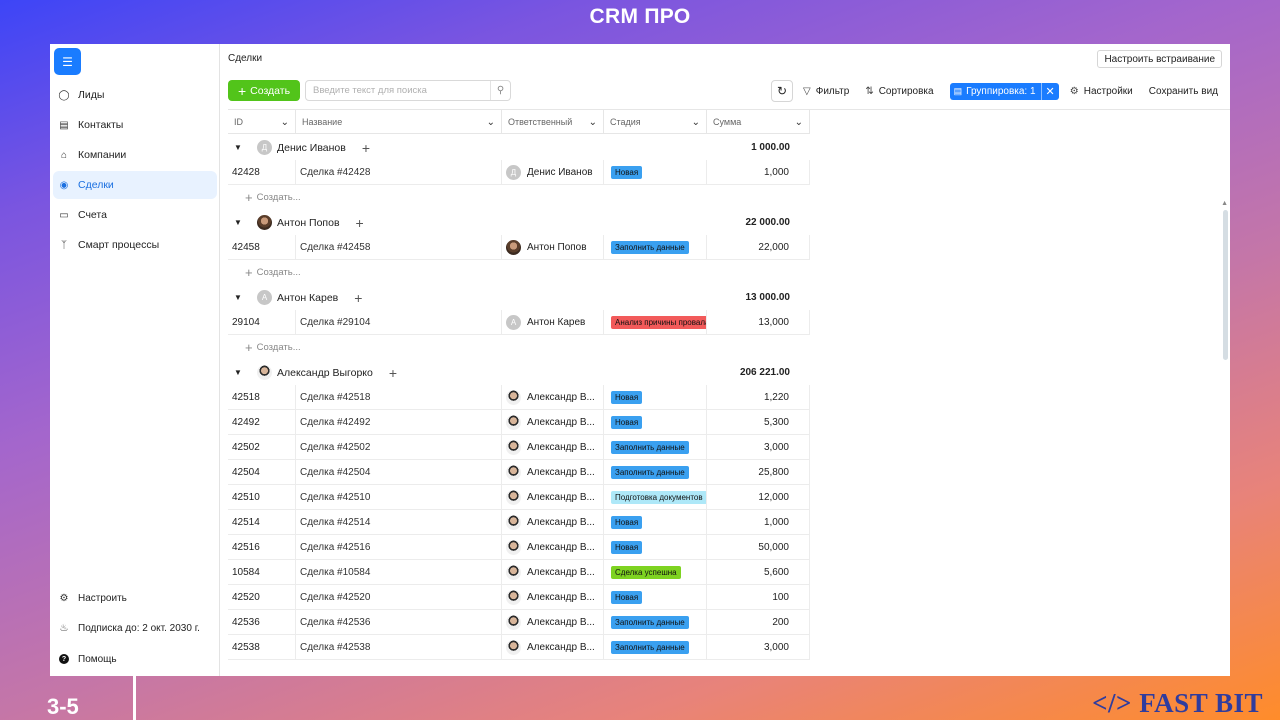 This screenshot has height=720, width=1280. I want to click on save-view-button: Сохранить вид, so click(1183, 91).